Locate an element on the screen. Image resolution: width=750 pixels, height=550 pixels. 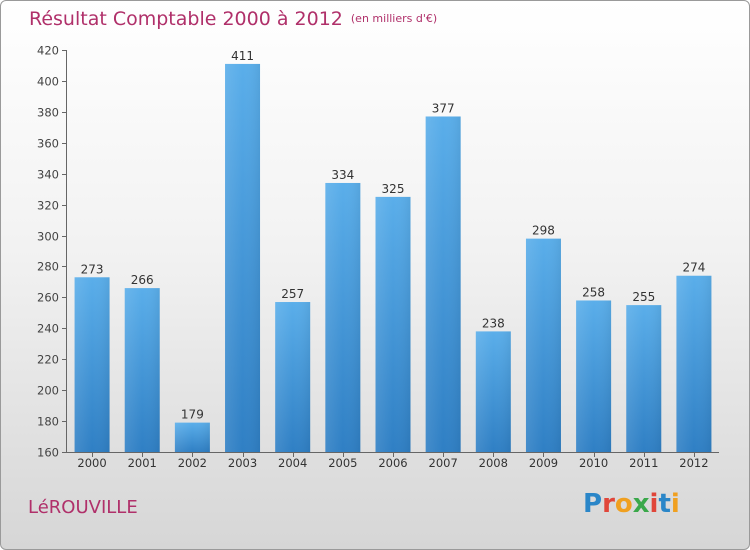
x-tick-label: 2008 is located at coordinates (493, 463).